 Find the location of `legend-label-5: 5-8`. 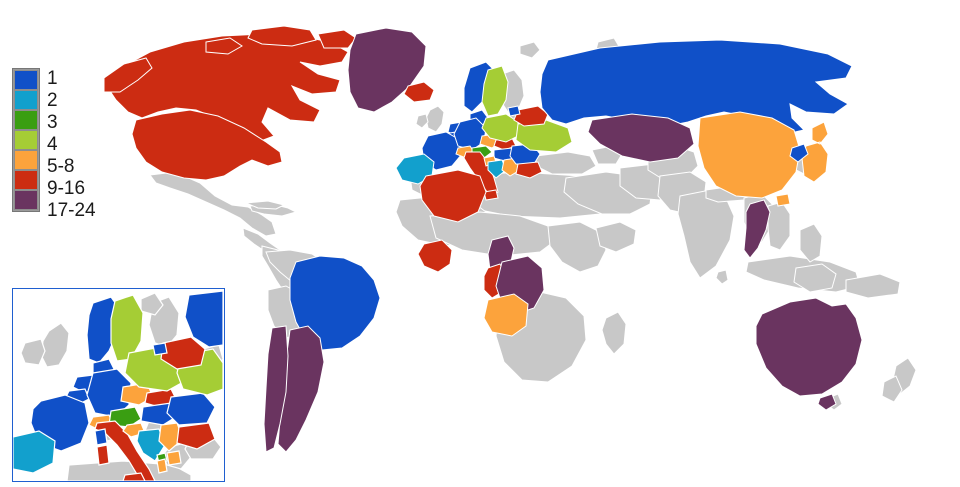

legend-label-5: 5-8 is located at coordinates (61, 166).